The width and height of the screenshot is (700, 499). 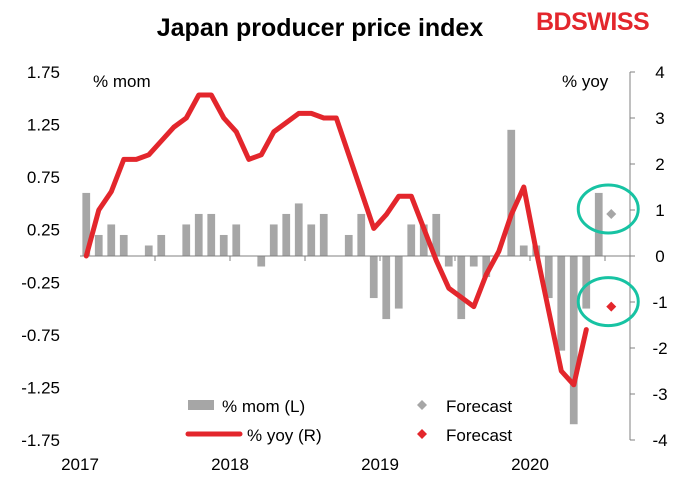 What do you see at coordinates (593, 22) in the screenshot?
I see `brand-logo: BDSWISS` at bounding box center [593, 22].